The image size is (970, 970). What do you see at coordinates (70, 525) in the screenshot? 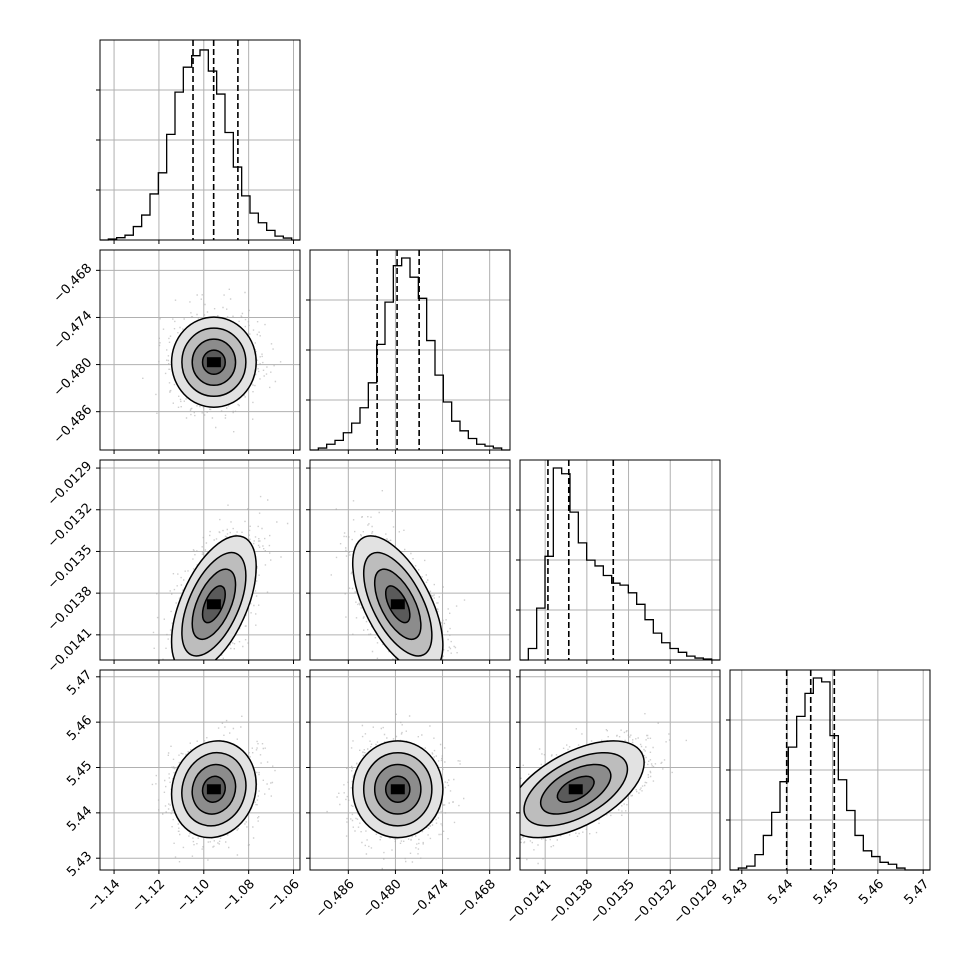
I see `y-tick-label: −0.0132` at bounding box center [70, 525].